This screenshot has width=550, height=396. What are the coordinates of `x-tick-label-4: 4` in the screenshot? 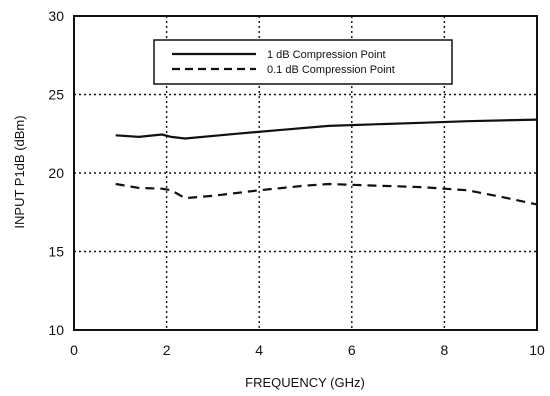 It's located at (259, 350).